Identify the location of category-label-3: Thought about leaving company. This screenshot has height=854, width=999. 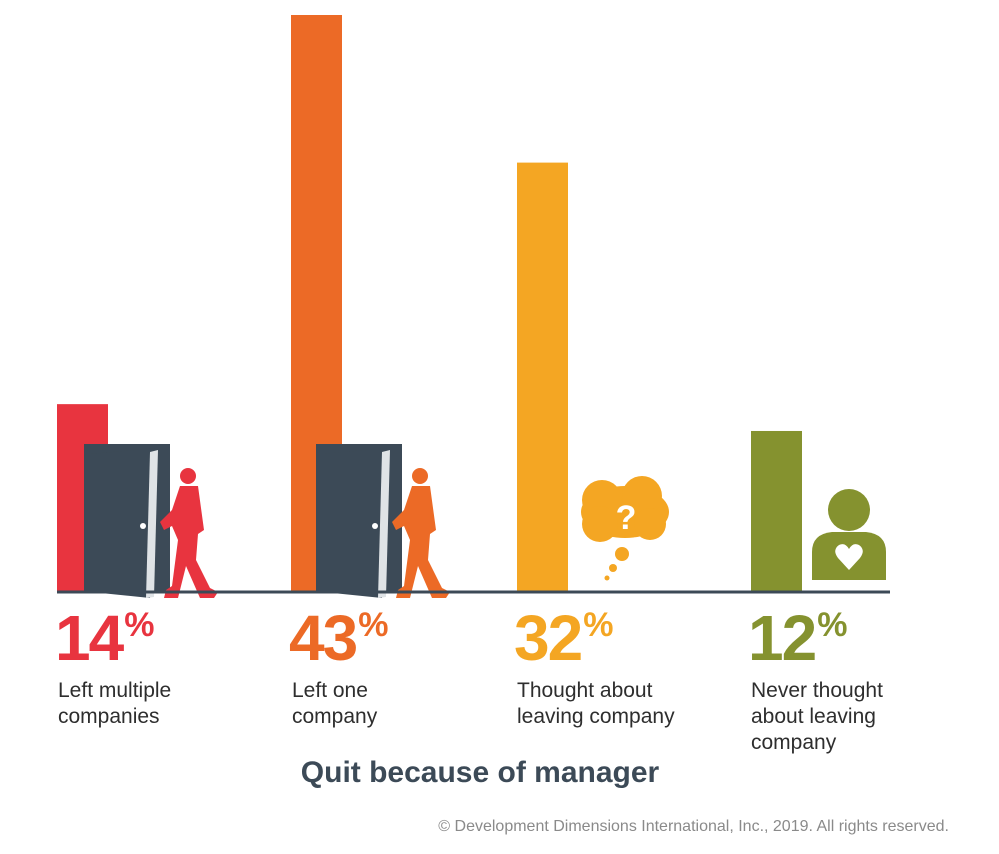
(596, 703).